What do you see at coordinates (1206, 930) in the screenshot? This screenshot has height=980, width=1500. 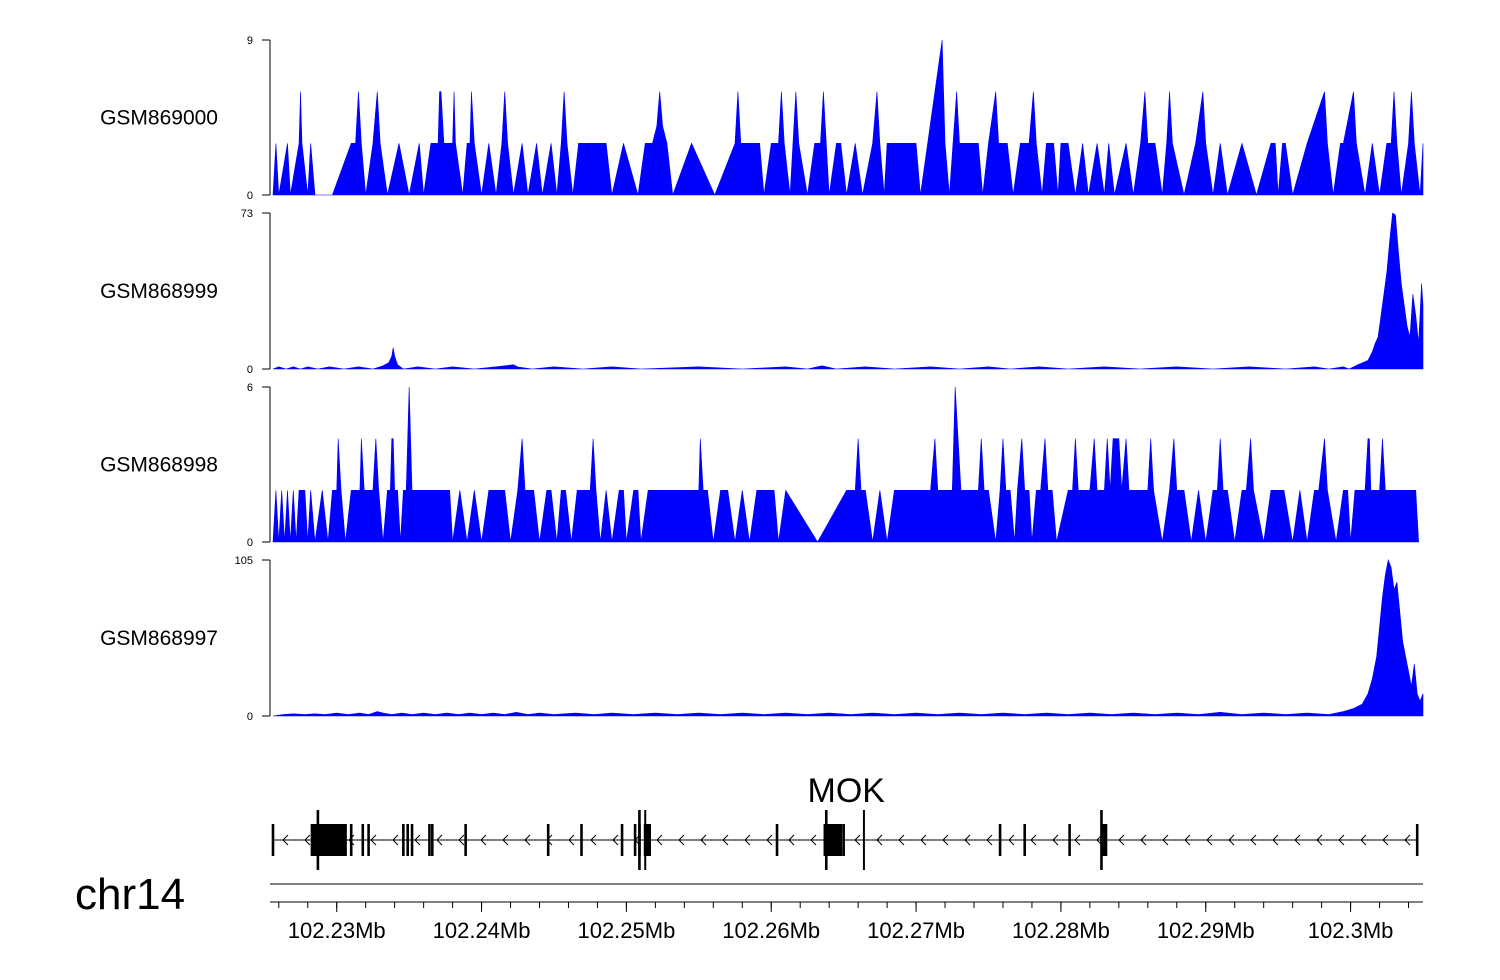 I see `x-tick-label: 102.29Mb` at bounding box center [1206, 930].